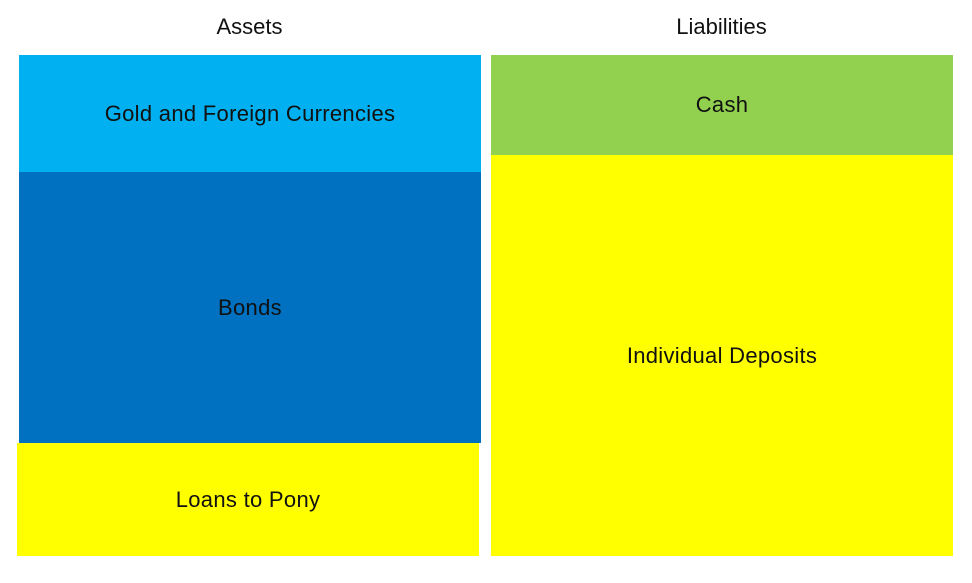  What do you see at coordinates (249, 26) in the screenshot?
I see `assets-heading: Assets` at bounding box center [249, 26].